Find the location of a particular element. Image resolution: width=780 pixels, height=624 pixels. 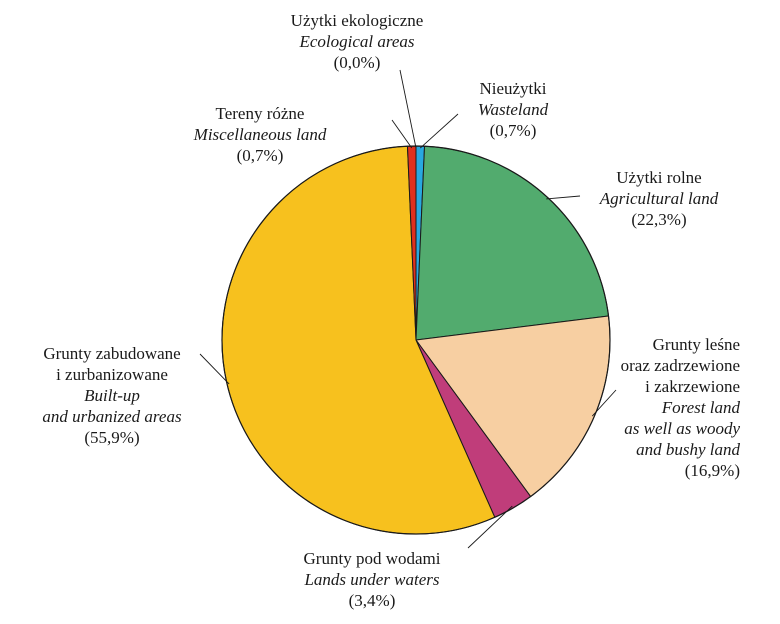

leader-misc is located at coordinates (402, 134).